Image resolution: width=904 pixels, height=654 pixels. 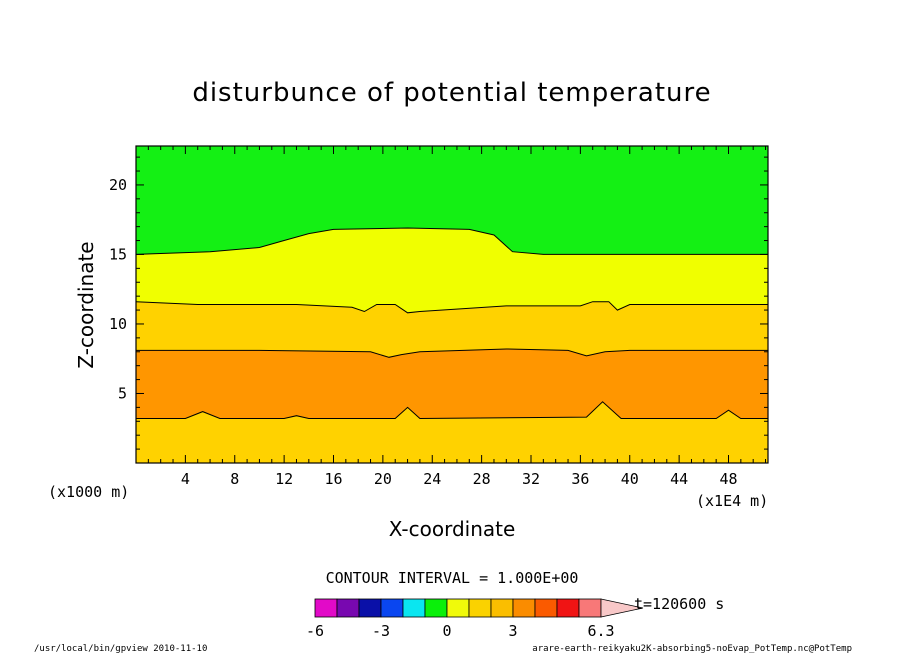 I want to click on contour-line-z3, so click(x=452, y=410).